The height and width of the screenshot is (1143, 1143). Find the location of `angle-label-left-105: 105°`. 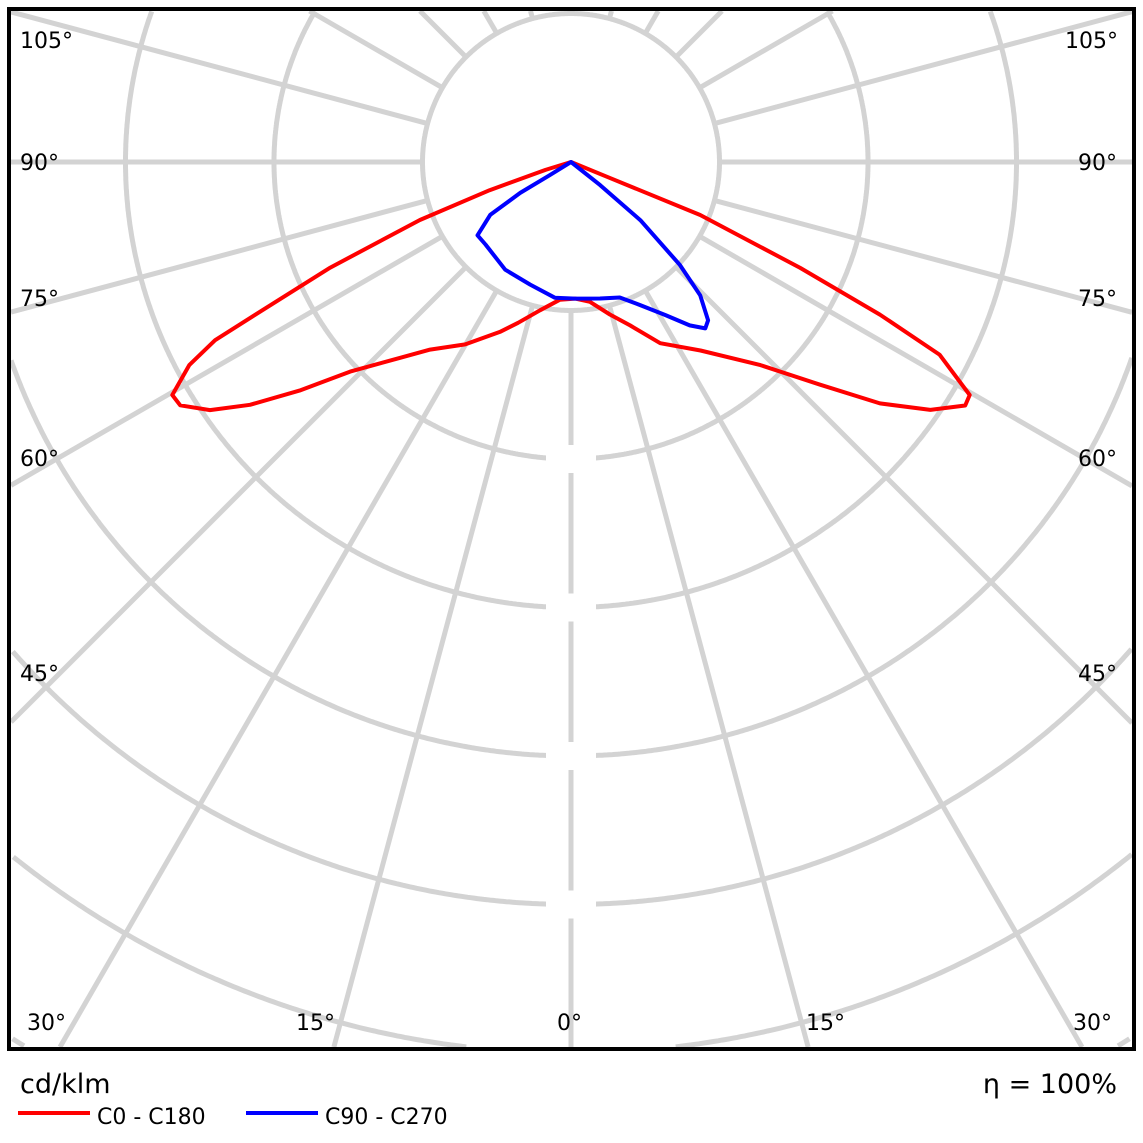

angle-label-left-105: 105° is located at coordinates (46, 41).